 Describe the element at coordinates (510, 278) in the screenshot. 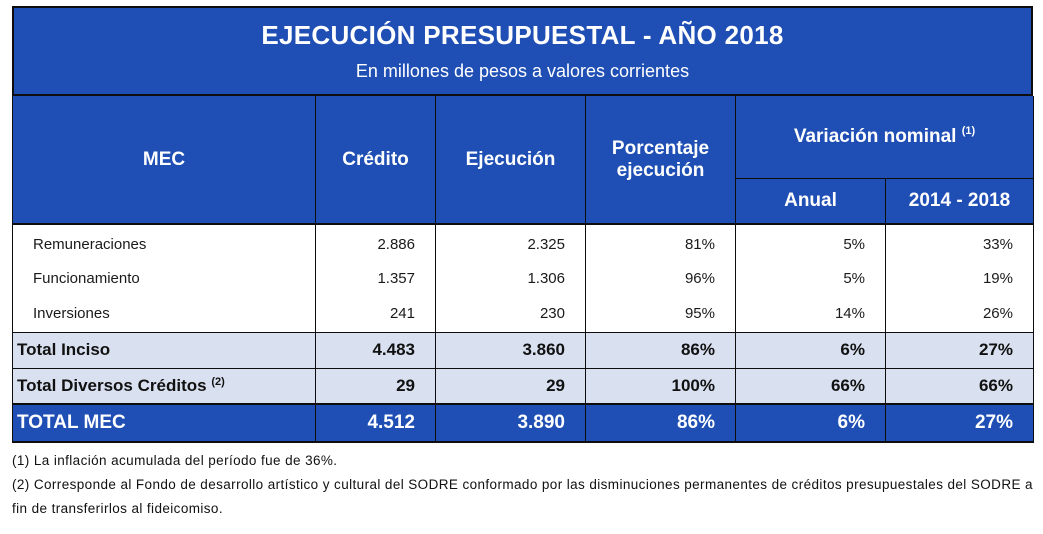

I see `cell-ejecucion: 1.306` at that location.